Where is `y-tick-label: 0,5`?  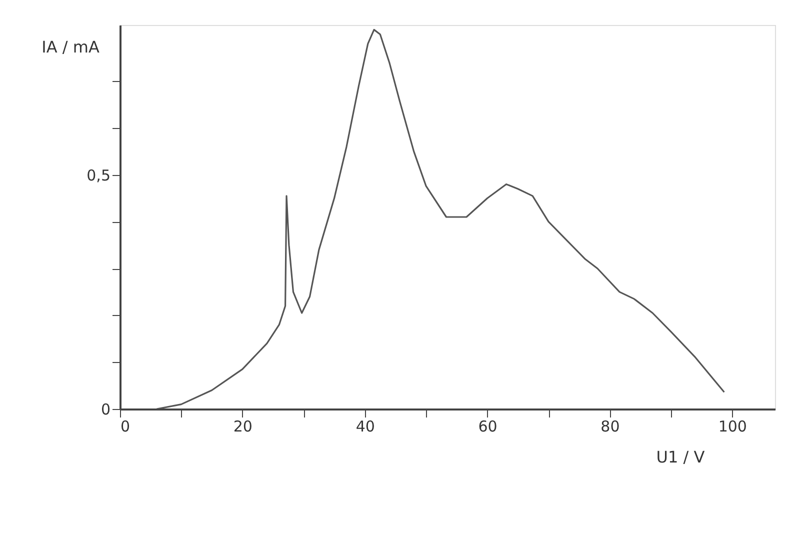 y-tick-label: 0,5 is located at coordinates (98, 175).